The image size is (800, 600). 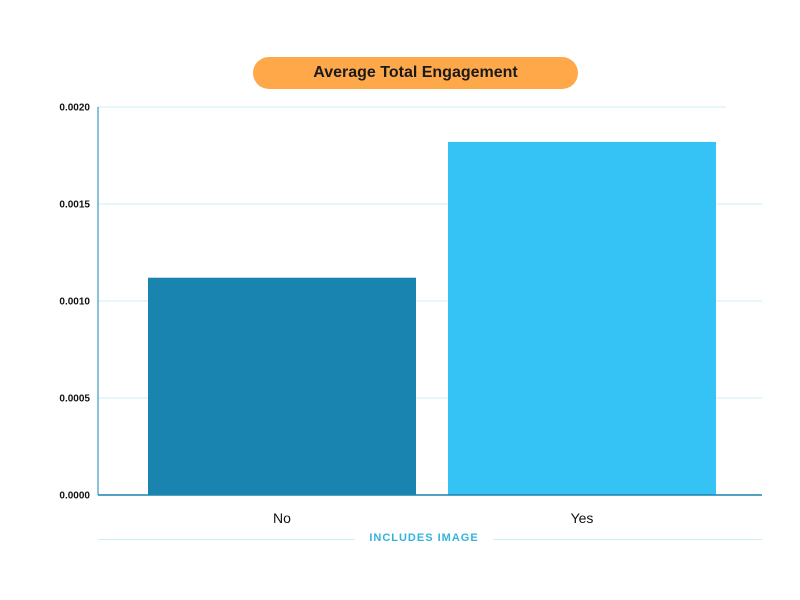 I want to click on y-tick-label: 0.0020, so click(x=74, y=108).